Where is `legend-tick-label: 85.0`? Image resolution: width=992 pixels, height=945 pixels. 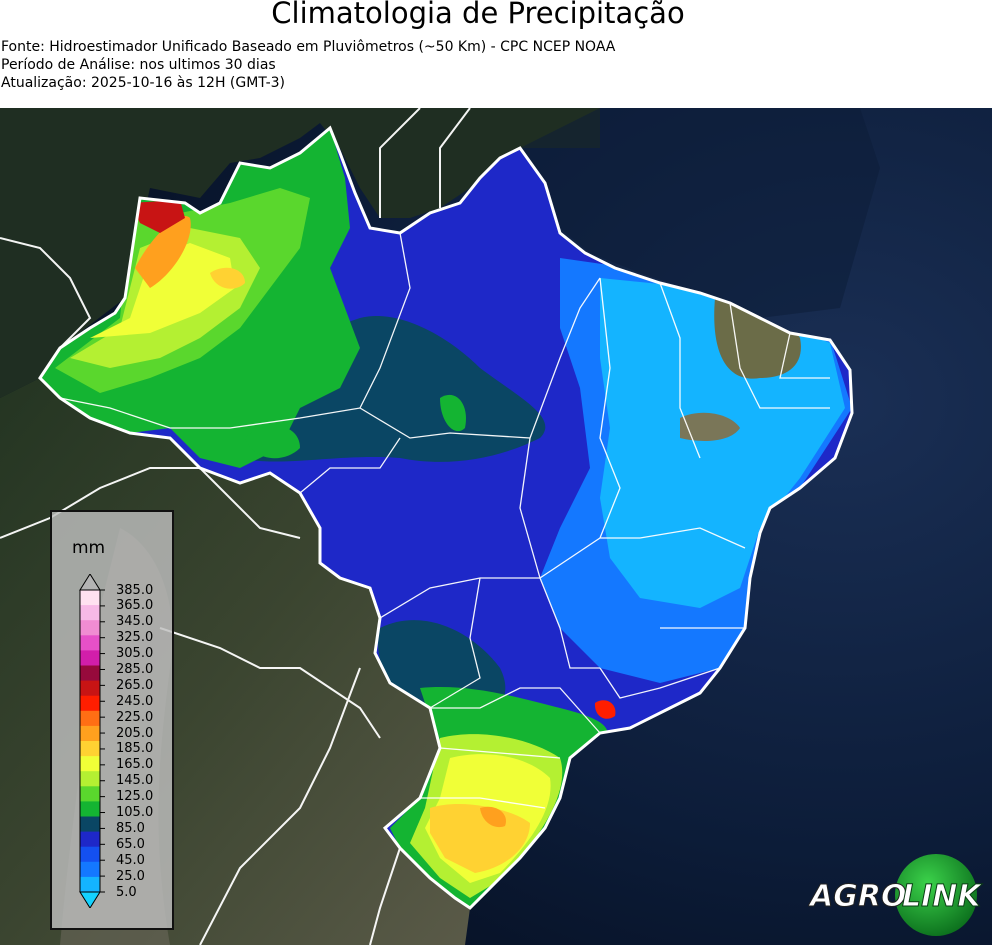
legend-tick-label: 85.0 is located at coordinates (130, 828).